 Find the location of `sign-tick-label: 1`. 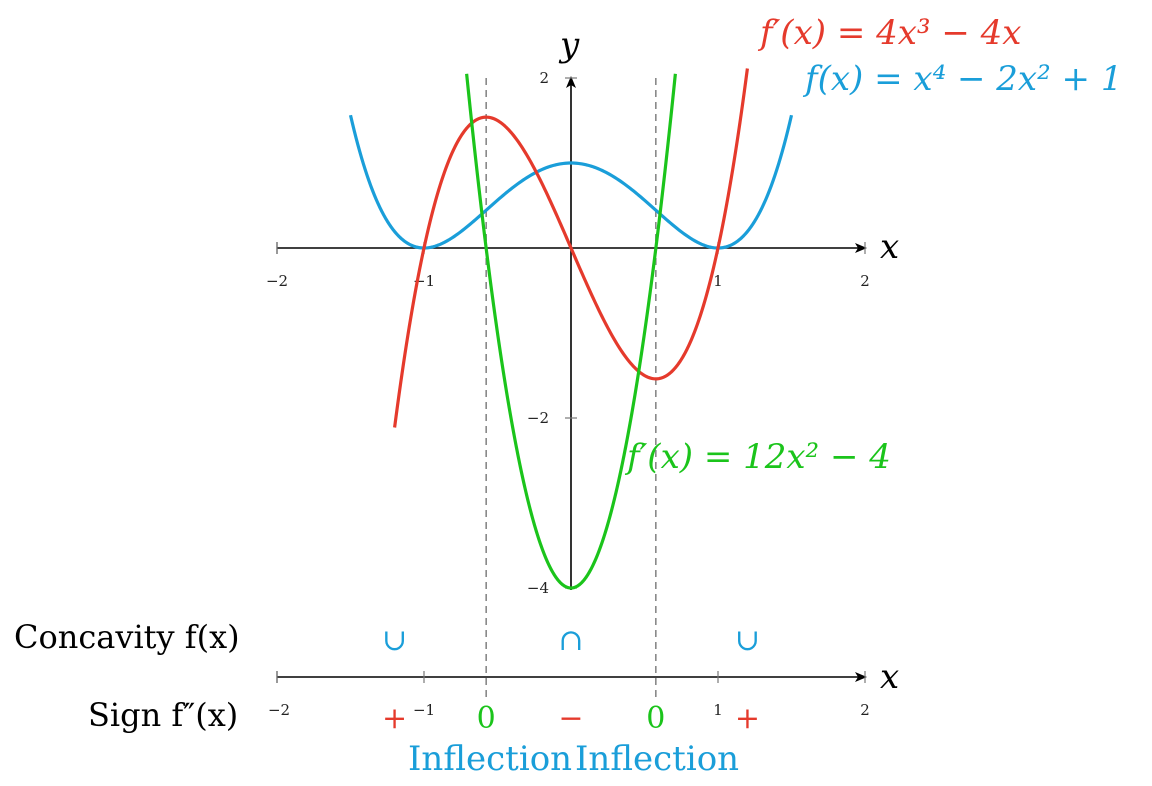

sign-tick-label: 1 is located at coordinates (718, 710).